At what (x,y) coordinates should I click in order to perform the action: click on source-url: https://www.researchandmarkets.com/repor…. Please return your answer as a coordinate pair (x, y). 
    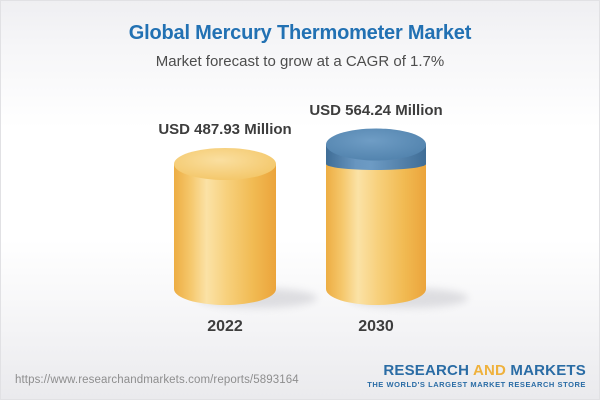
    Looking at the image, I should click on (157, 380).